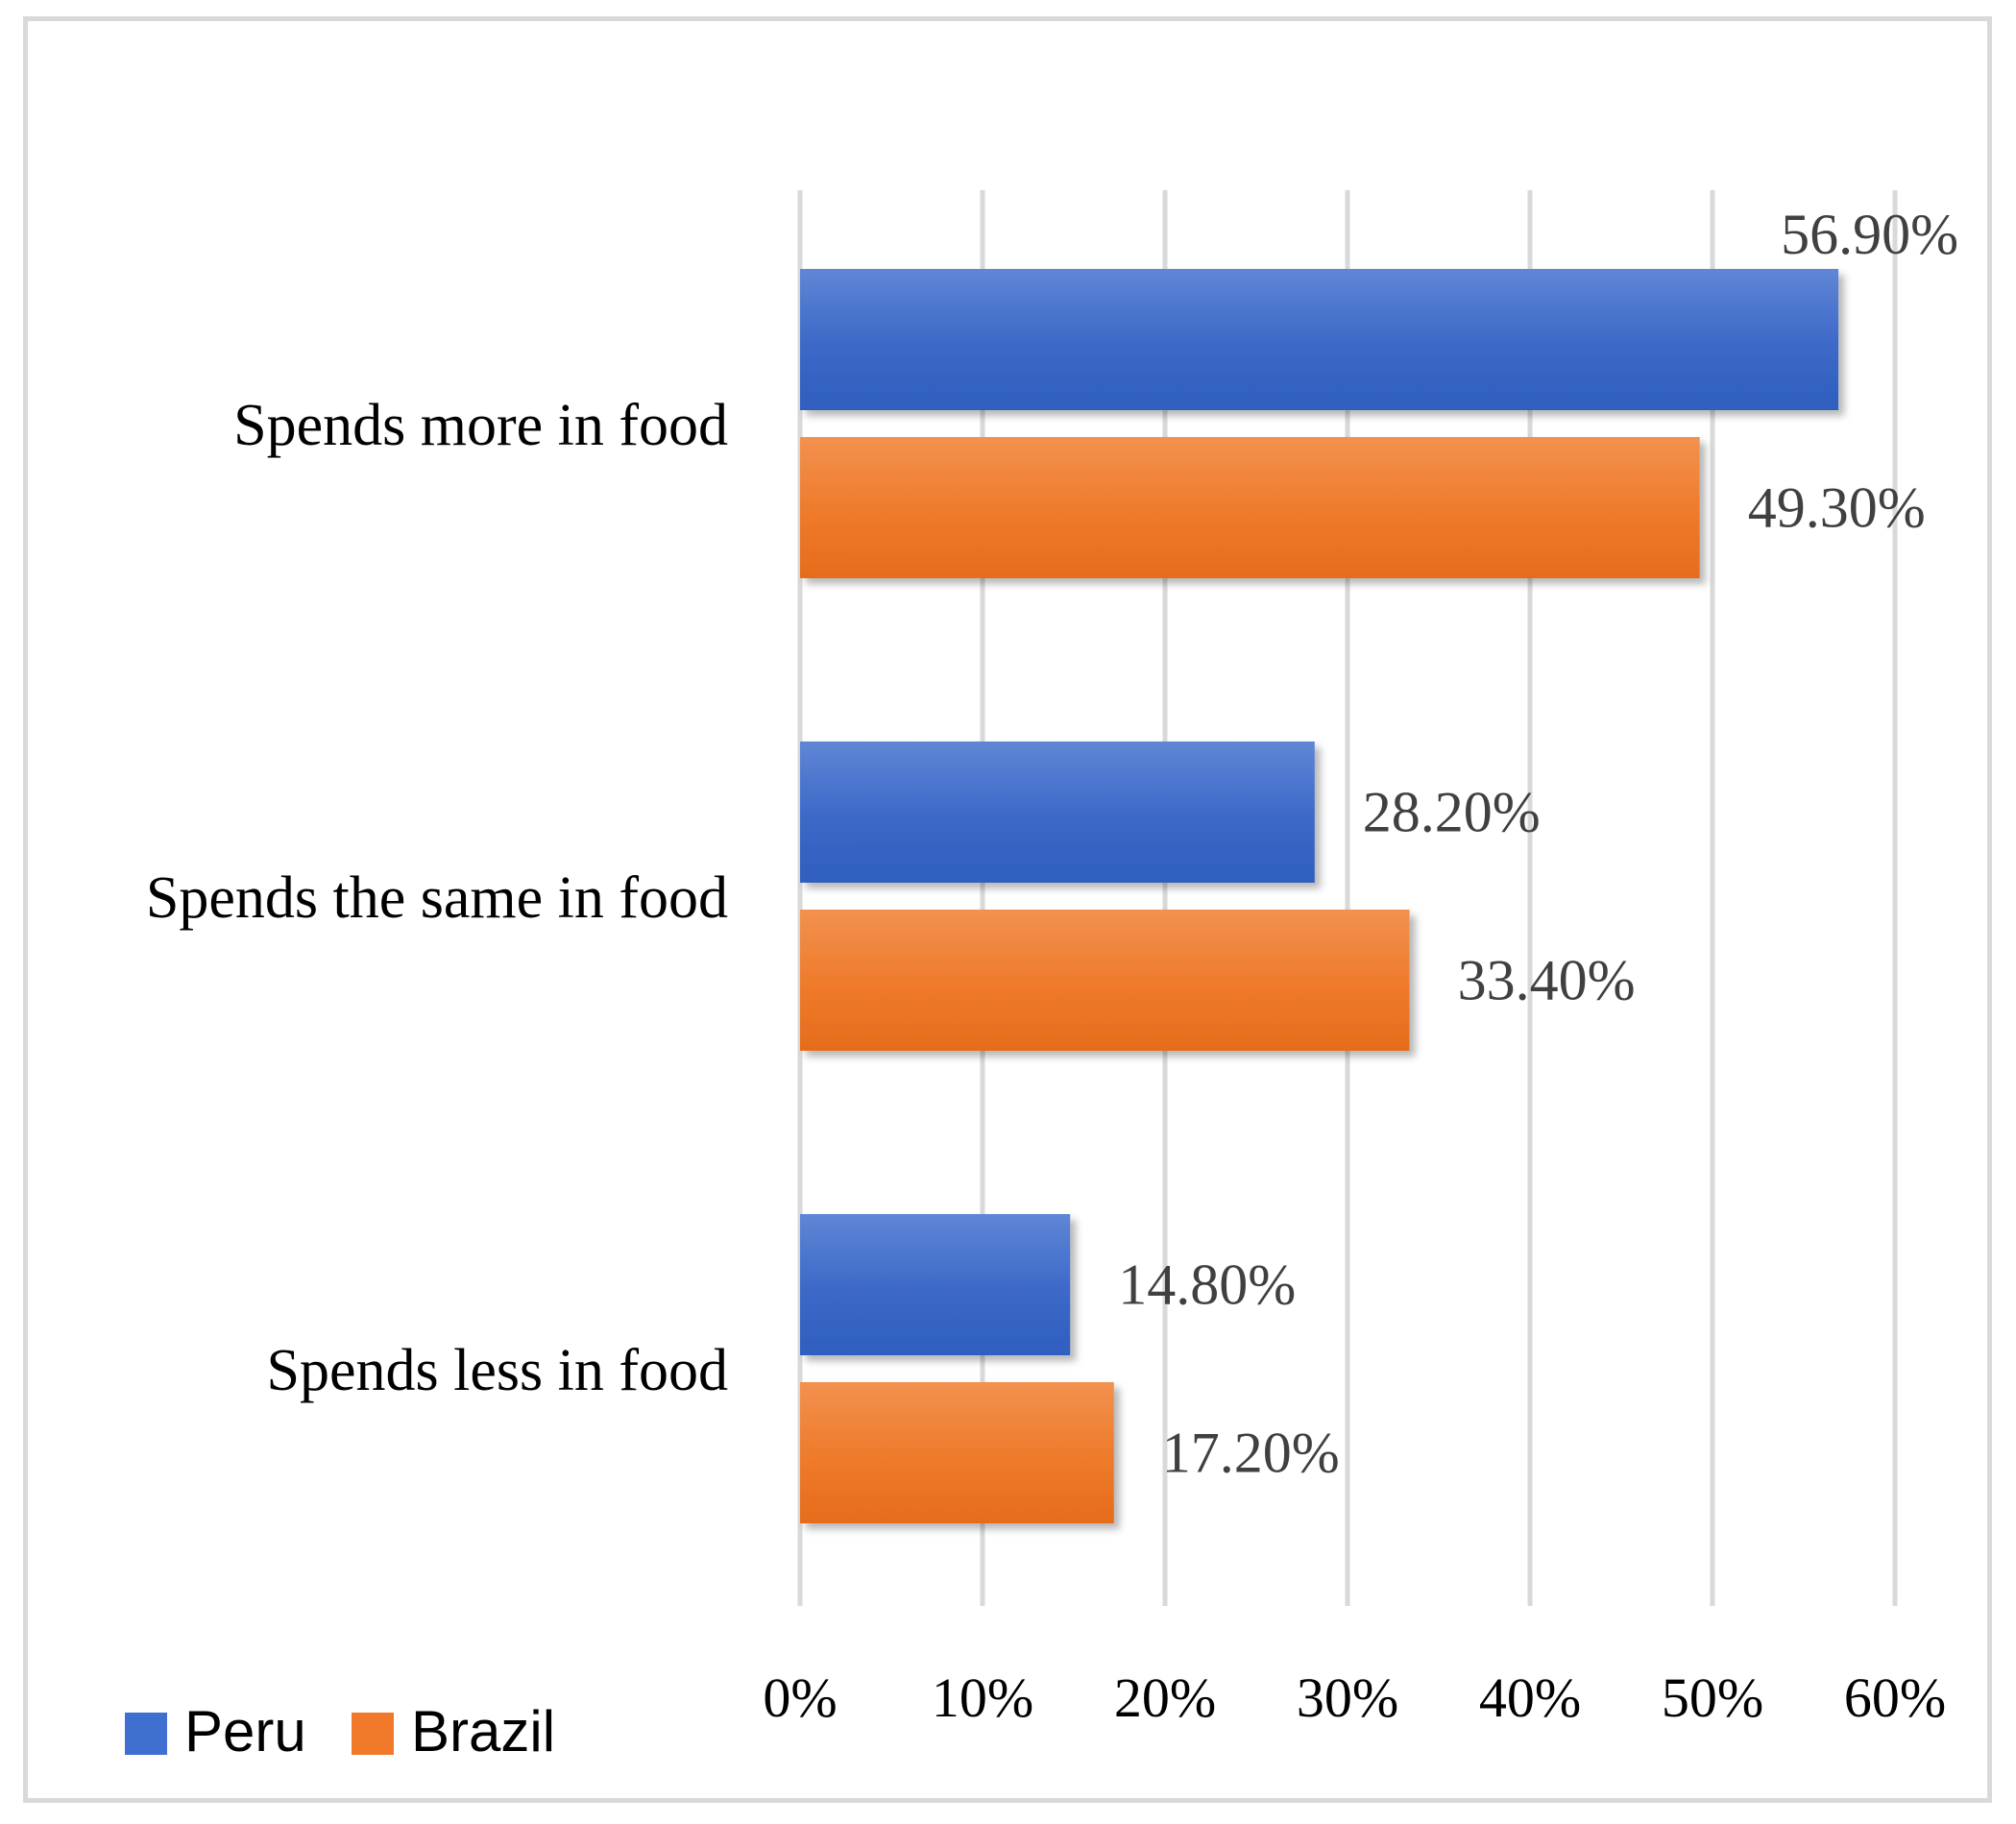 This screenshot has width=2016, height=1824. Describe the element at coordinates (1347, 1698) in the screenshot. I see `tick-label: 30%` at that location.